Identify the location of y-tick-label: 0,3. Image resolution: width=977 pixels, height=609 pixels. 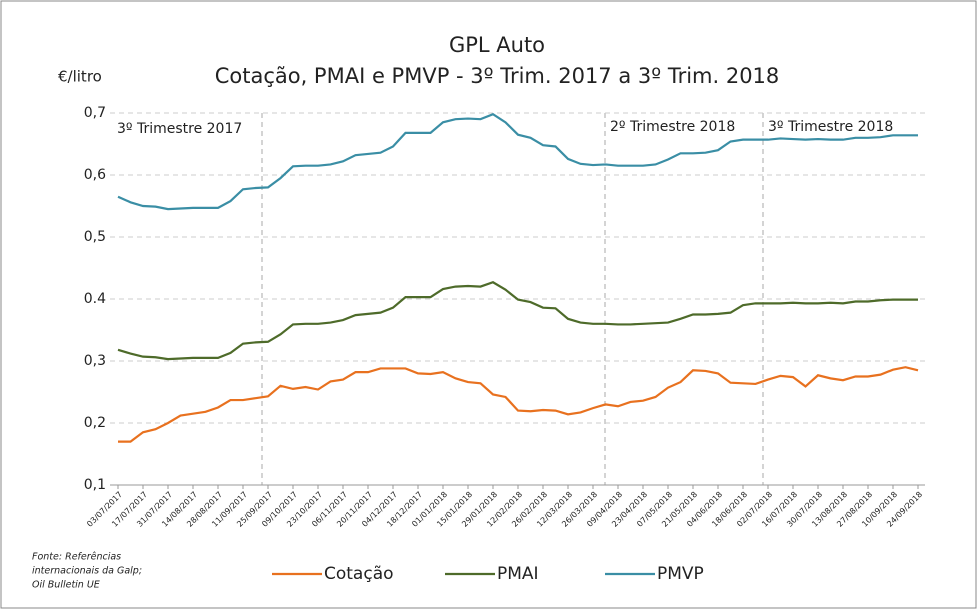
(95, 361).